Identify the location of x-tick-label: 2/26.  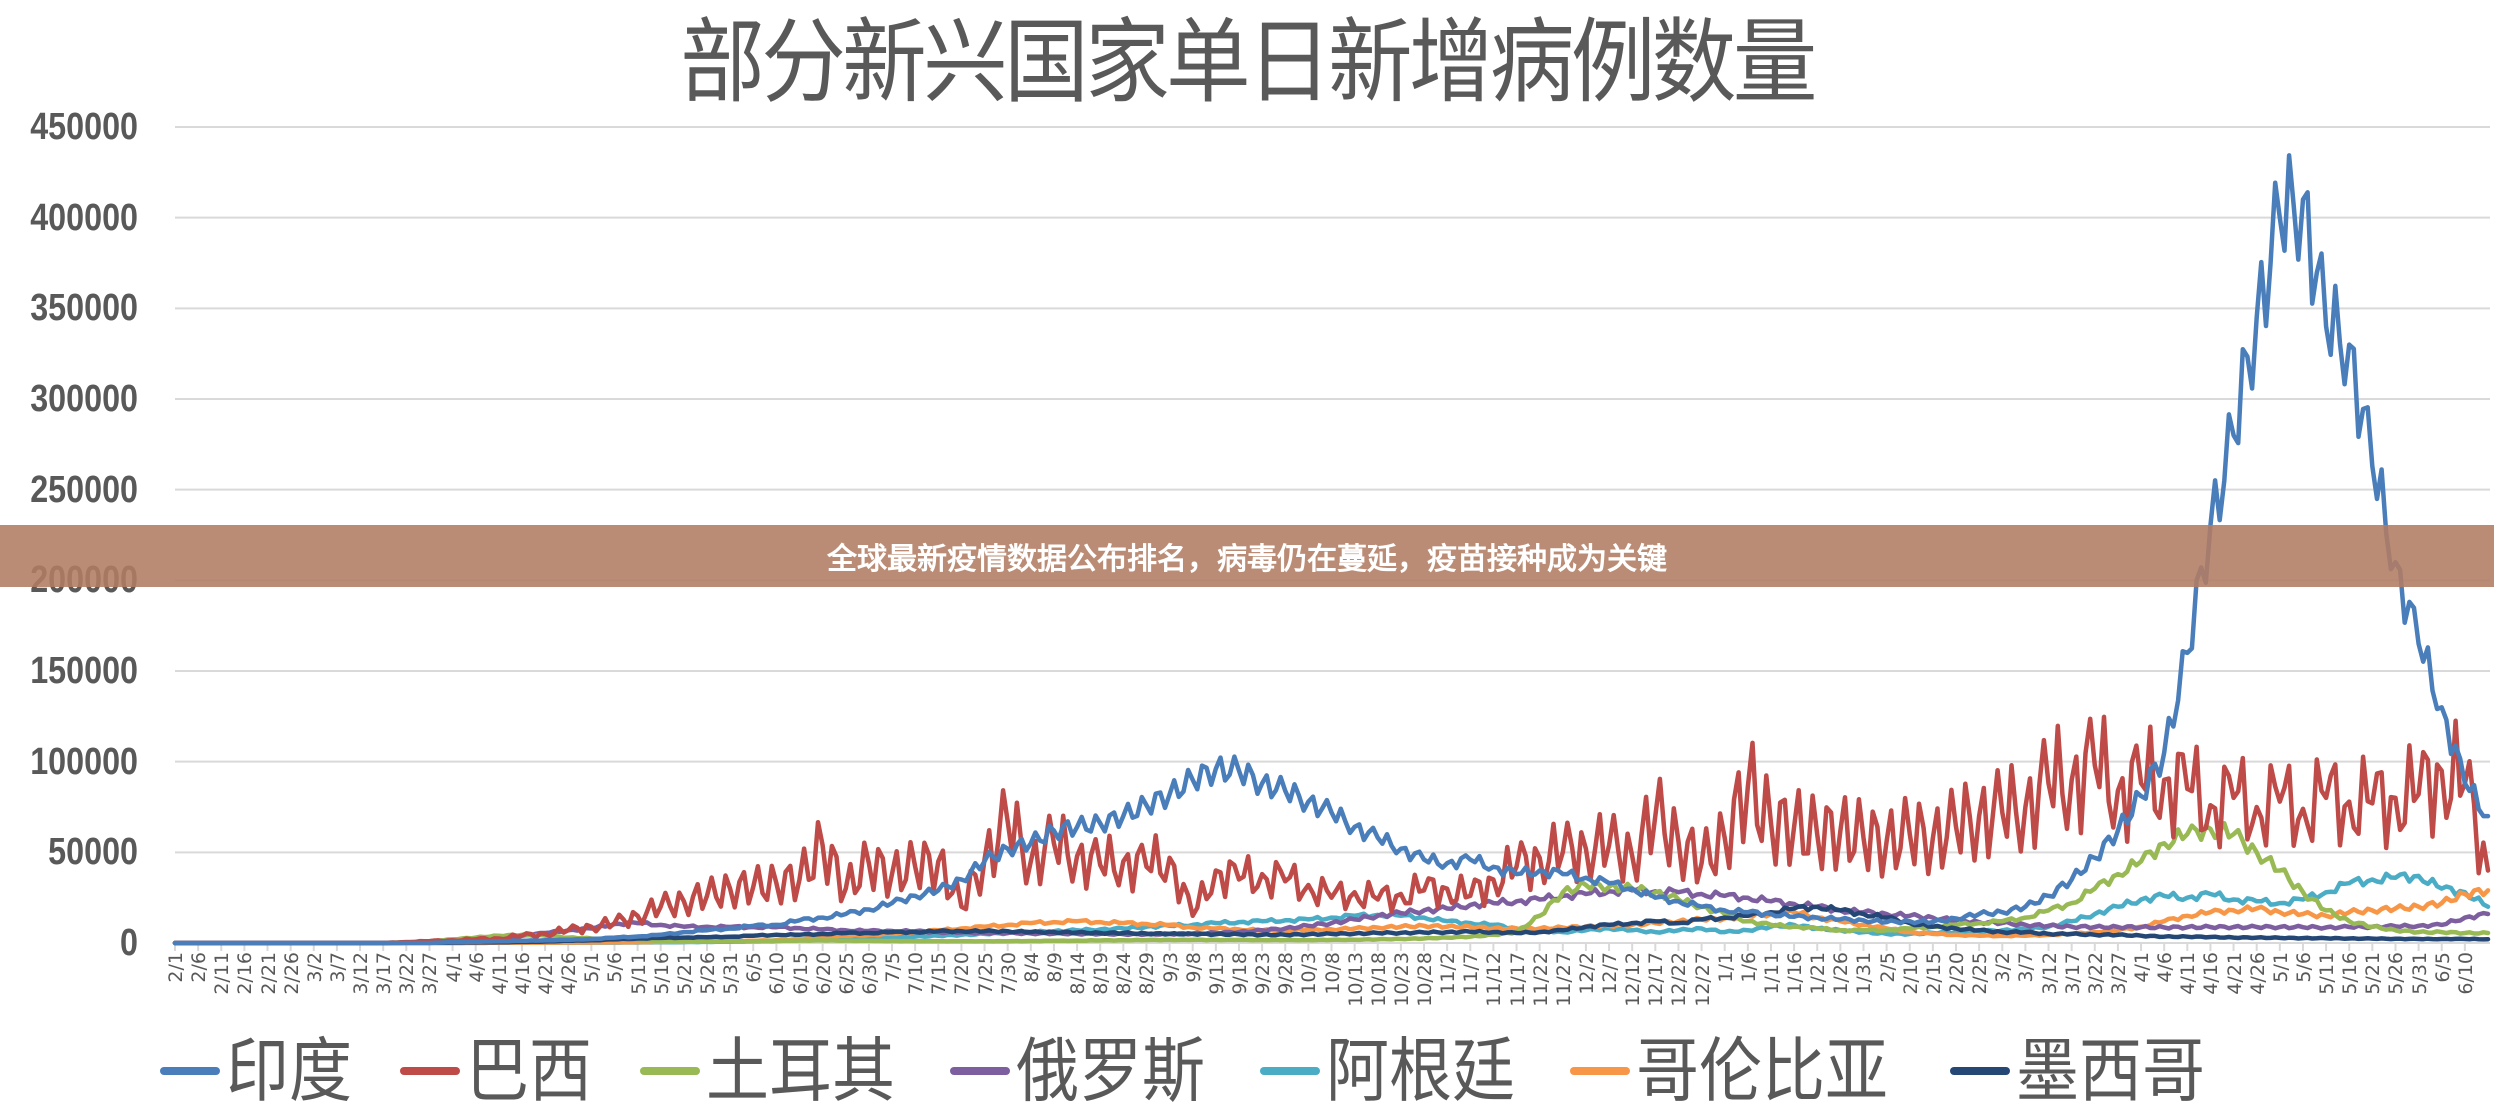
(291, 973).